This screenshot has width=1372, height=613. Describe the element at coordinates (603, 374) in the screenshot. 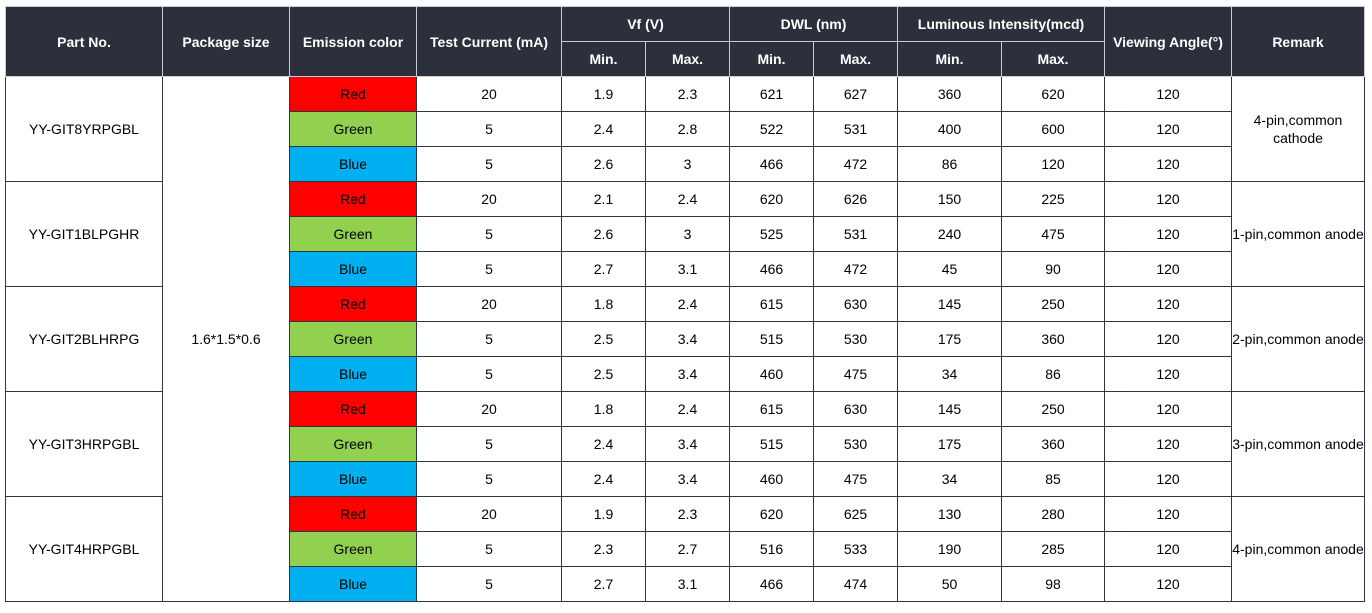

I see `vf-min-cell: 2.5` at that location.